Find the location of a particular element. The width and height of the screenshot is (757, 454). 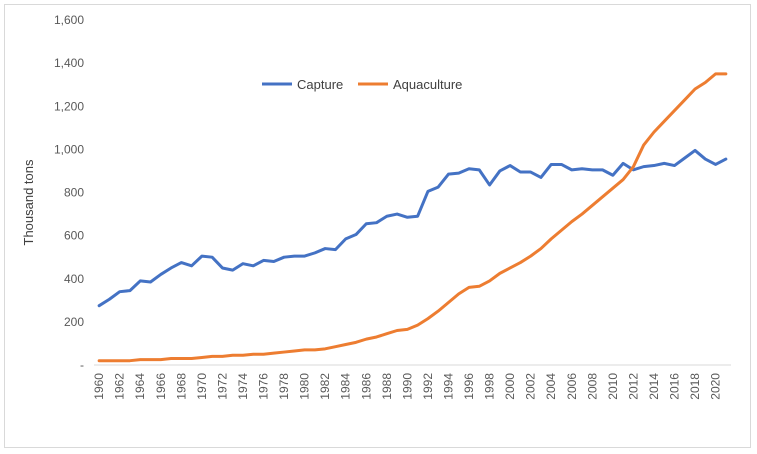

x-tick-label: 1990 is located at coordinates (407, 386).